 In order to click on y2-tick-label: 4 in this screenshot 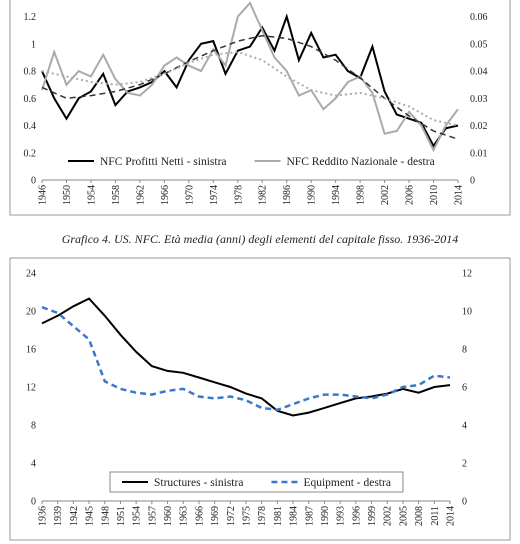, I will do `click(464, 426)`.